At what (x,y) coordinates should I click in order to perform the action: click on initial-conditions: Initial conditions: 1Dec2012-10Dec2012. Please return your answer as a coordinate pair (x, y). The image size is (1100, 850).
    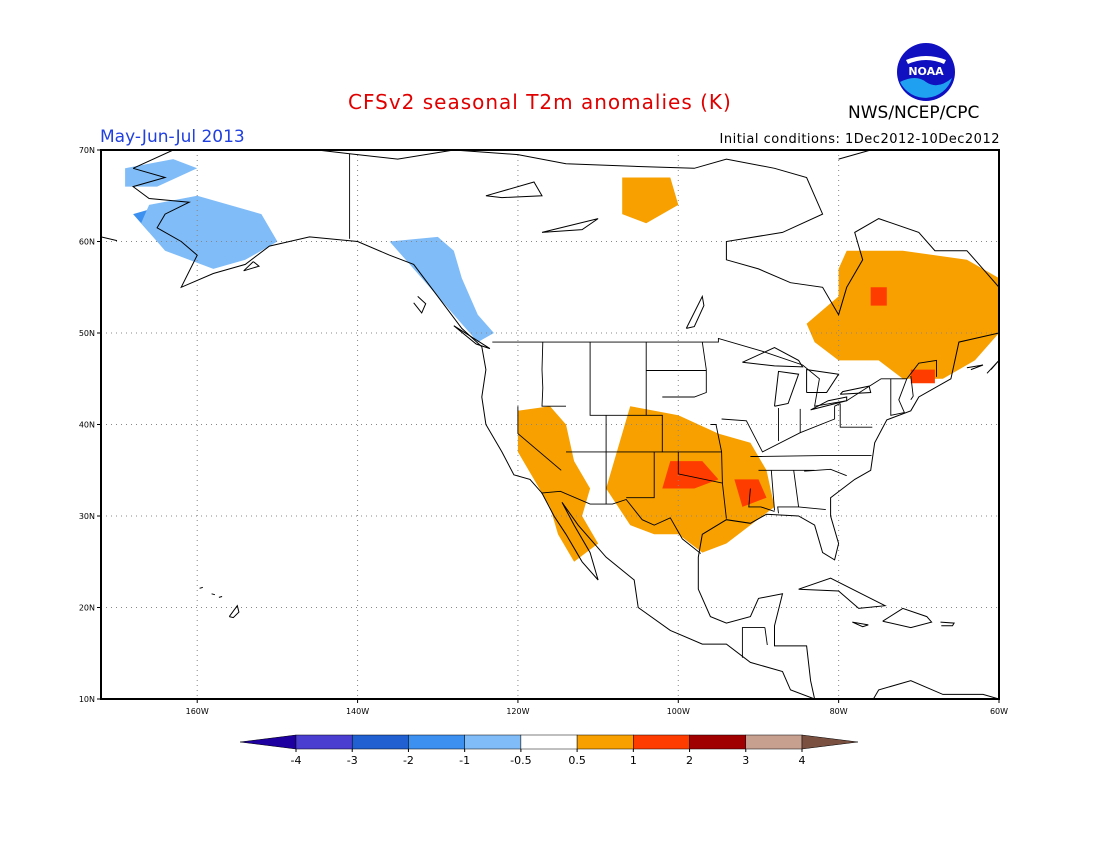
    Looking at the image, I should click on (859, 139).